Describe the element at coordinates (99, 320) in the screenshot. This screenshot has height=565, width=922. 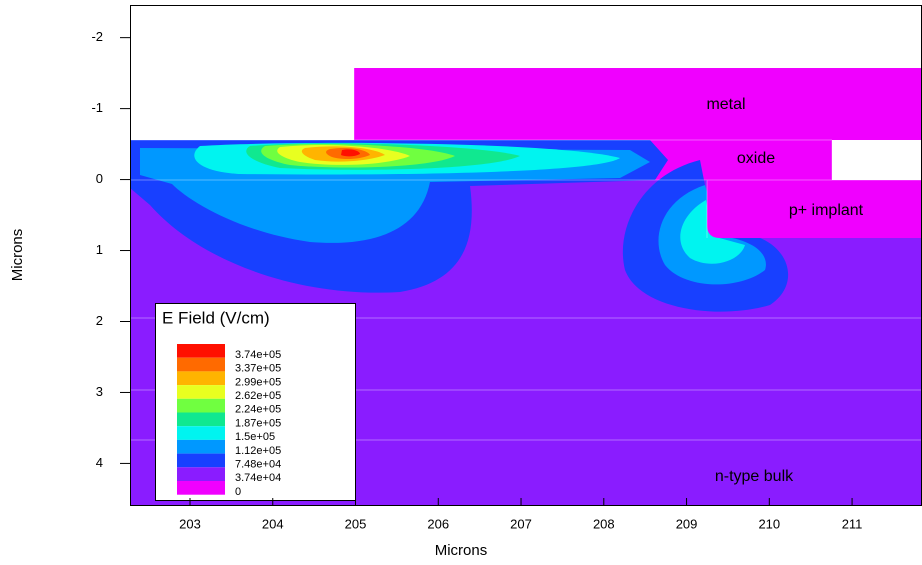
I see `y-tick-label: 2` at that location.